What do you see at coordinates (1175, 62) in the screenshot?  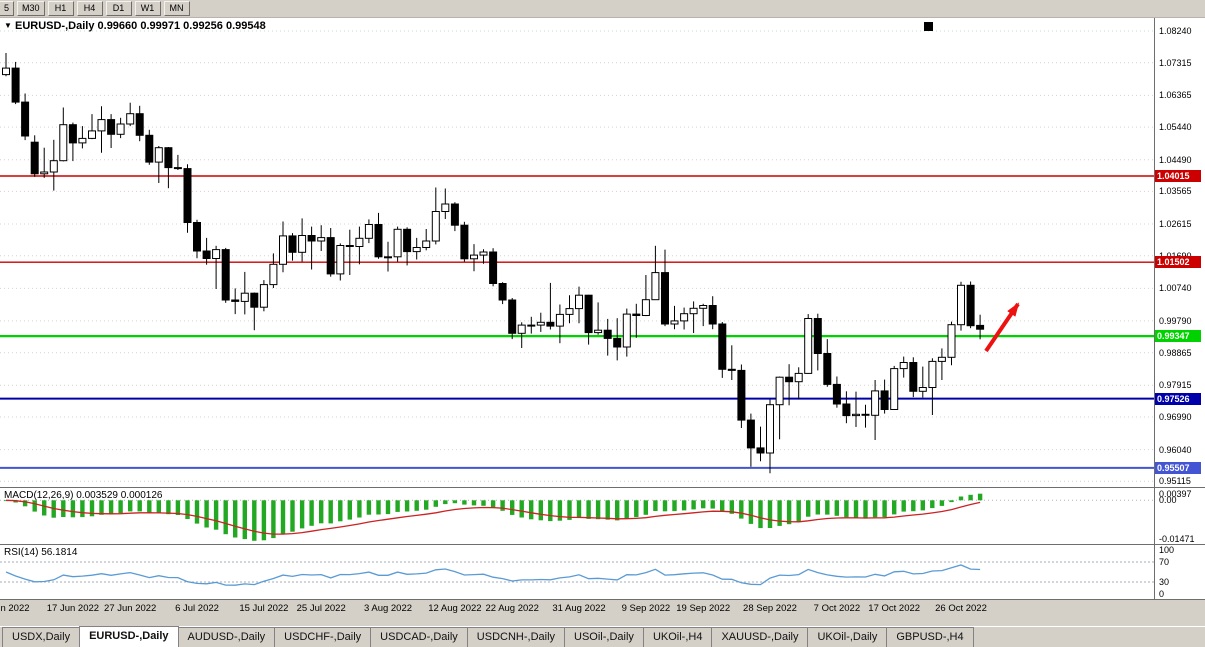 I see `axis-price-label: 1.07315` at bounding box center [1175, 62].